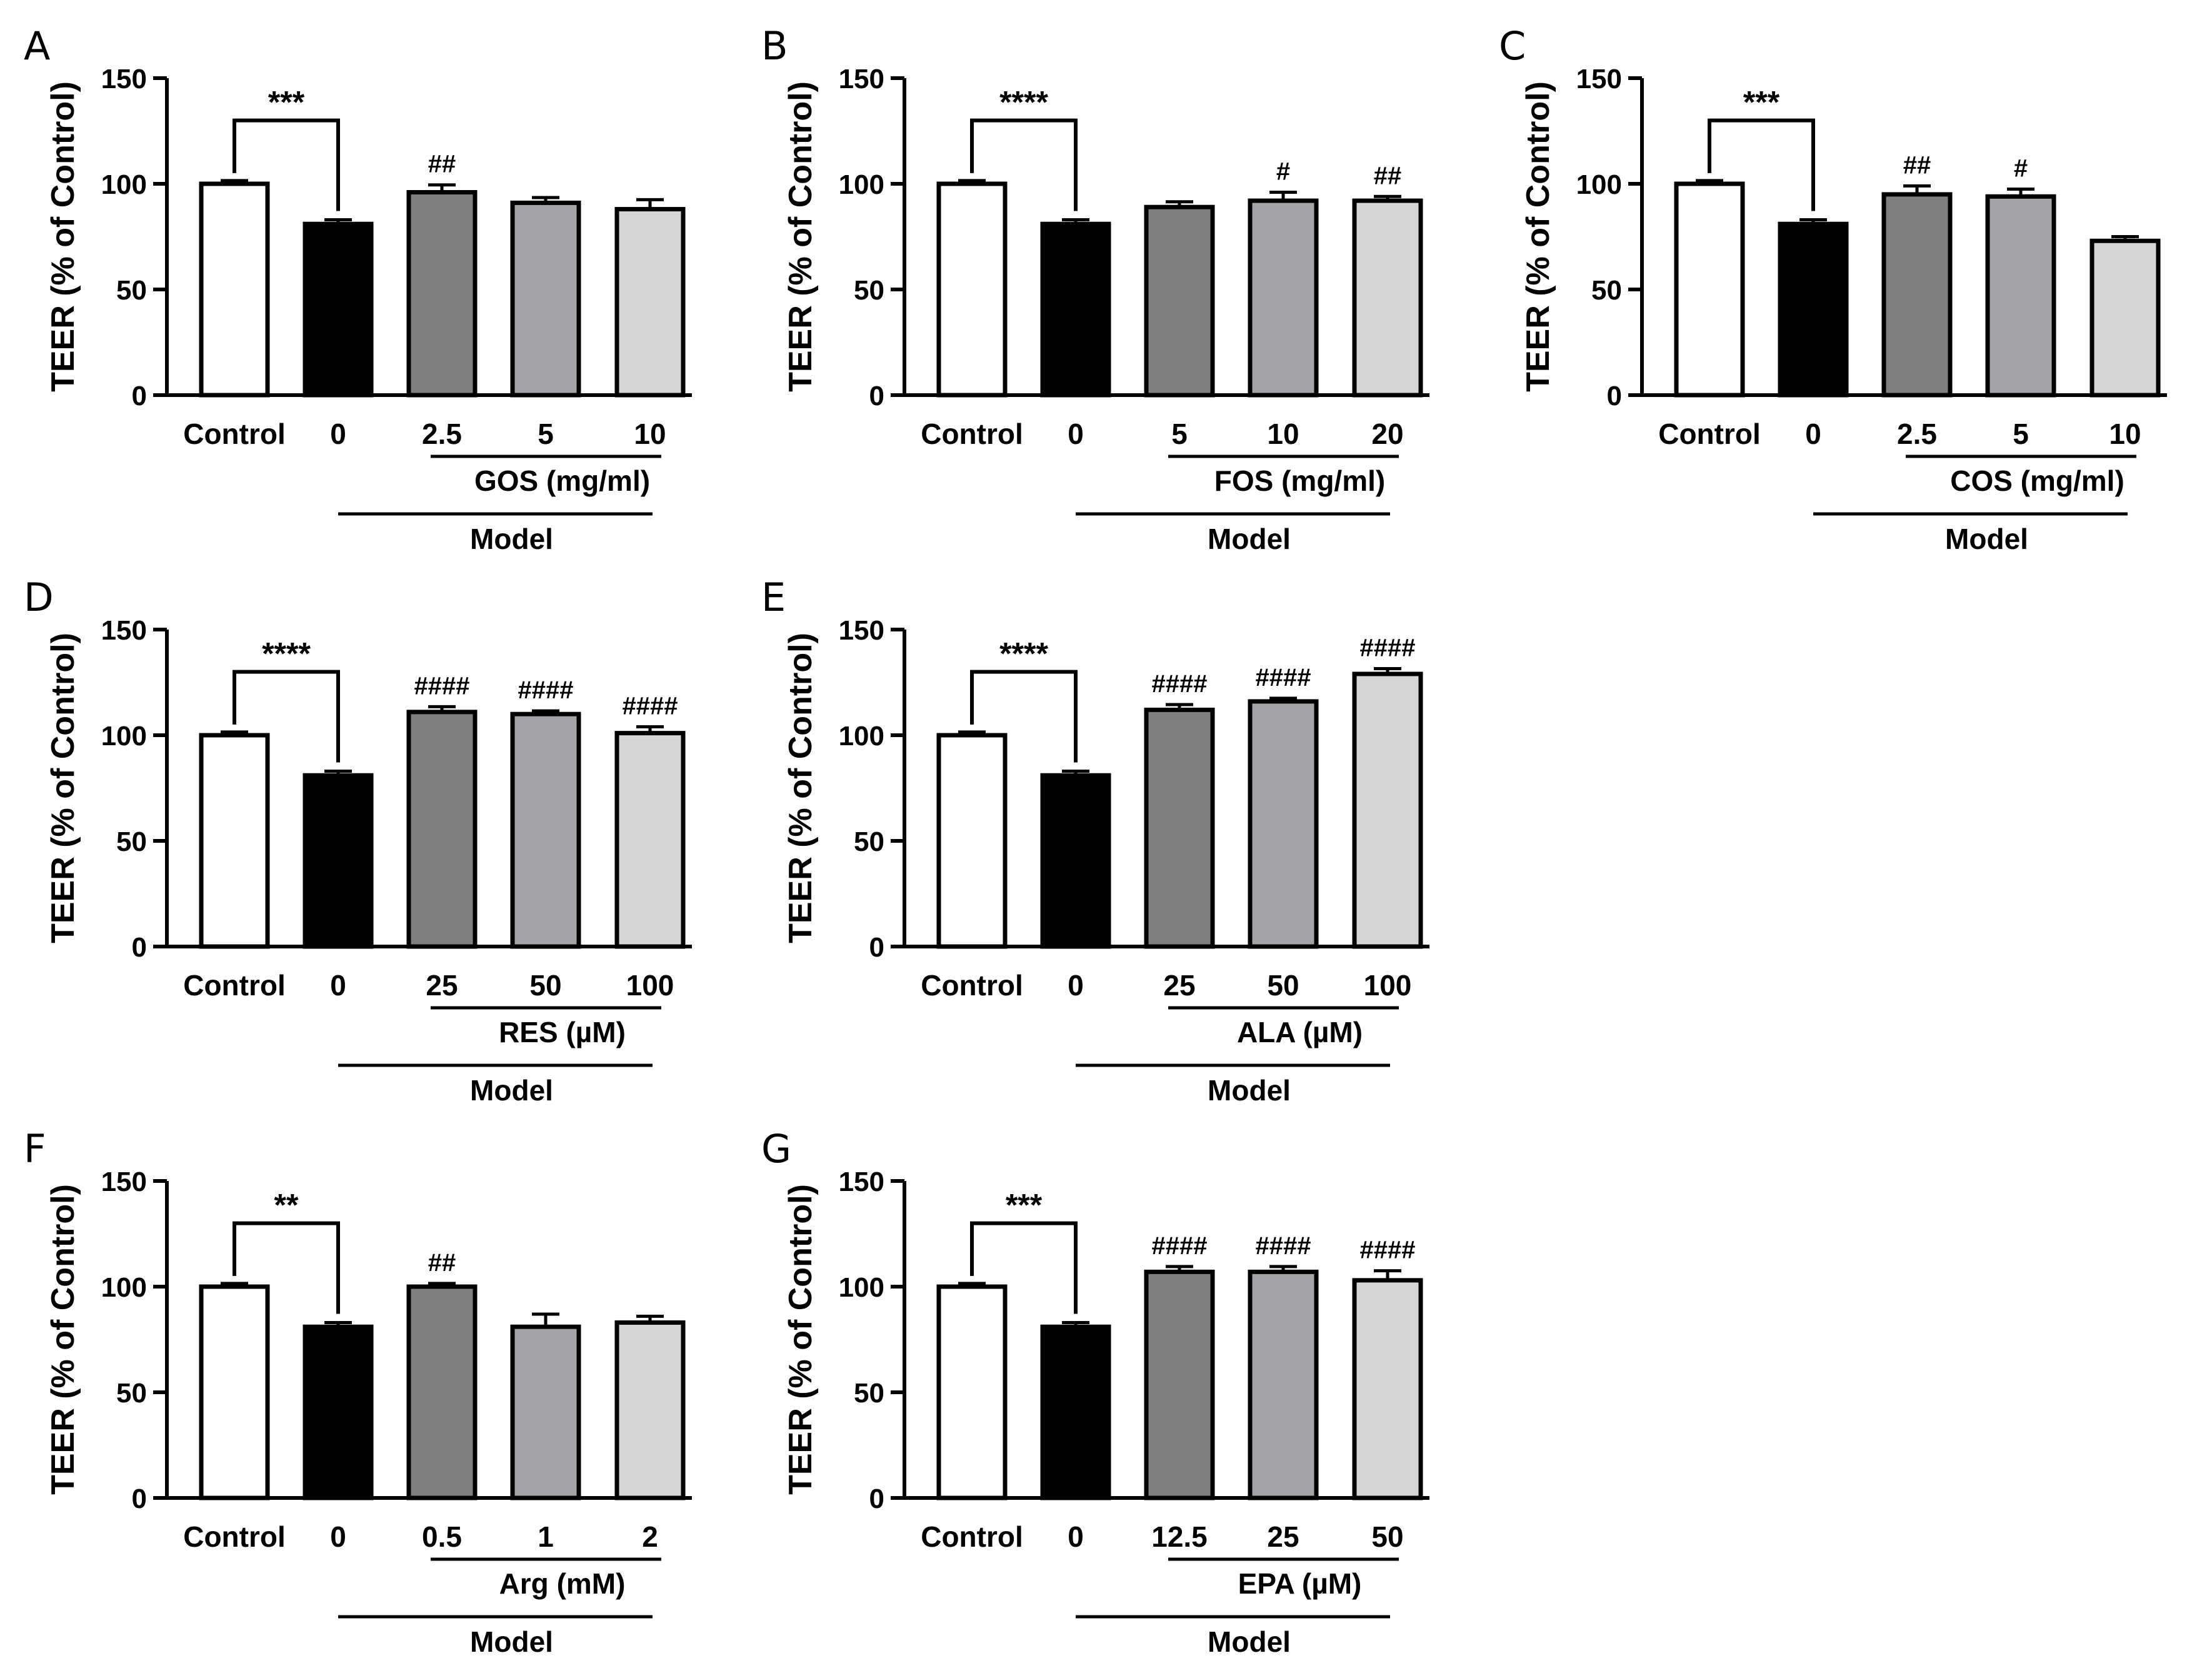 The height and width of the screenshot is (1673, 2212). What do you see at coordinates (35, 1149) in the screenshot?
I see `panel-letter: F` at bounding box center [35, 1149].